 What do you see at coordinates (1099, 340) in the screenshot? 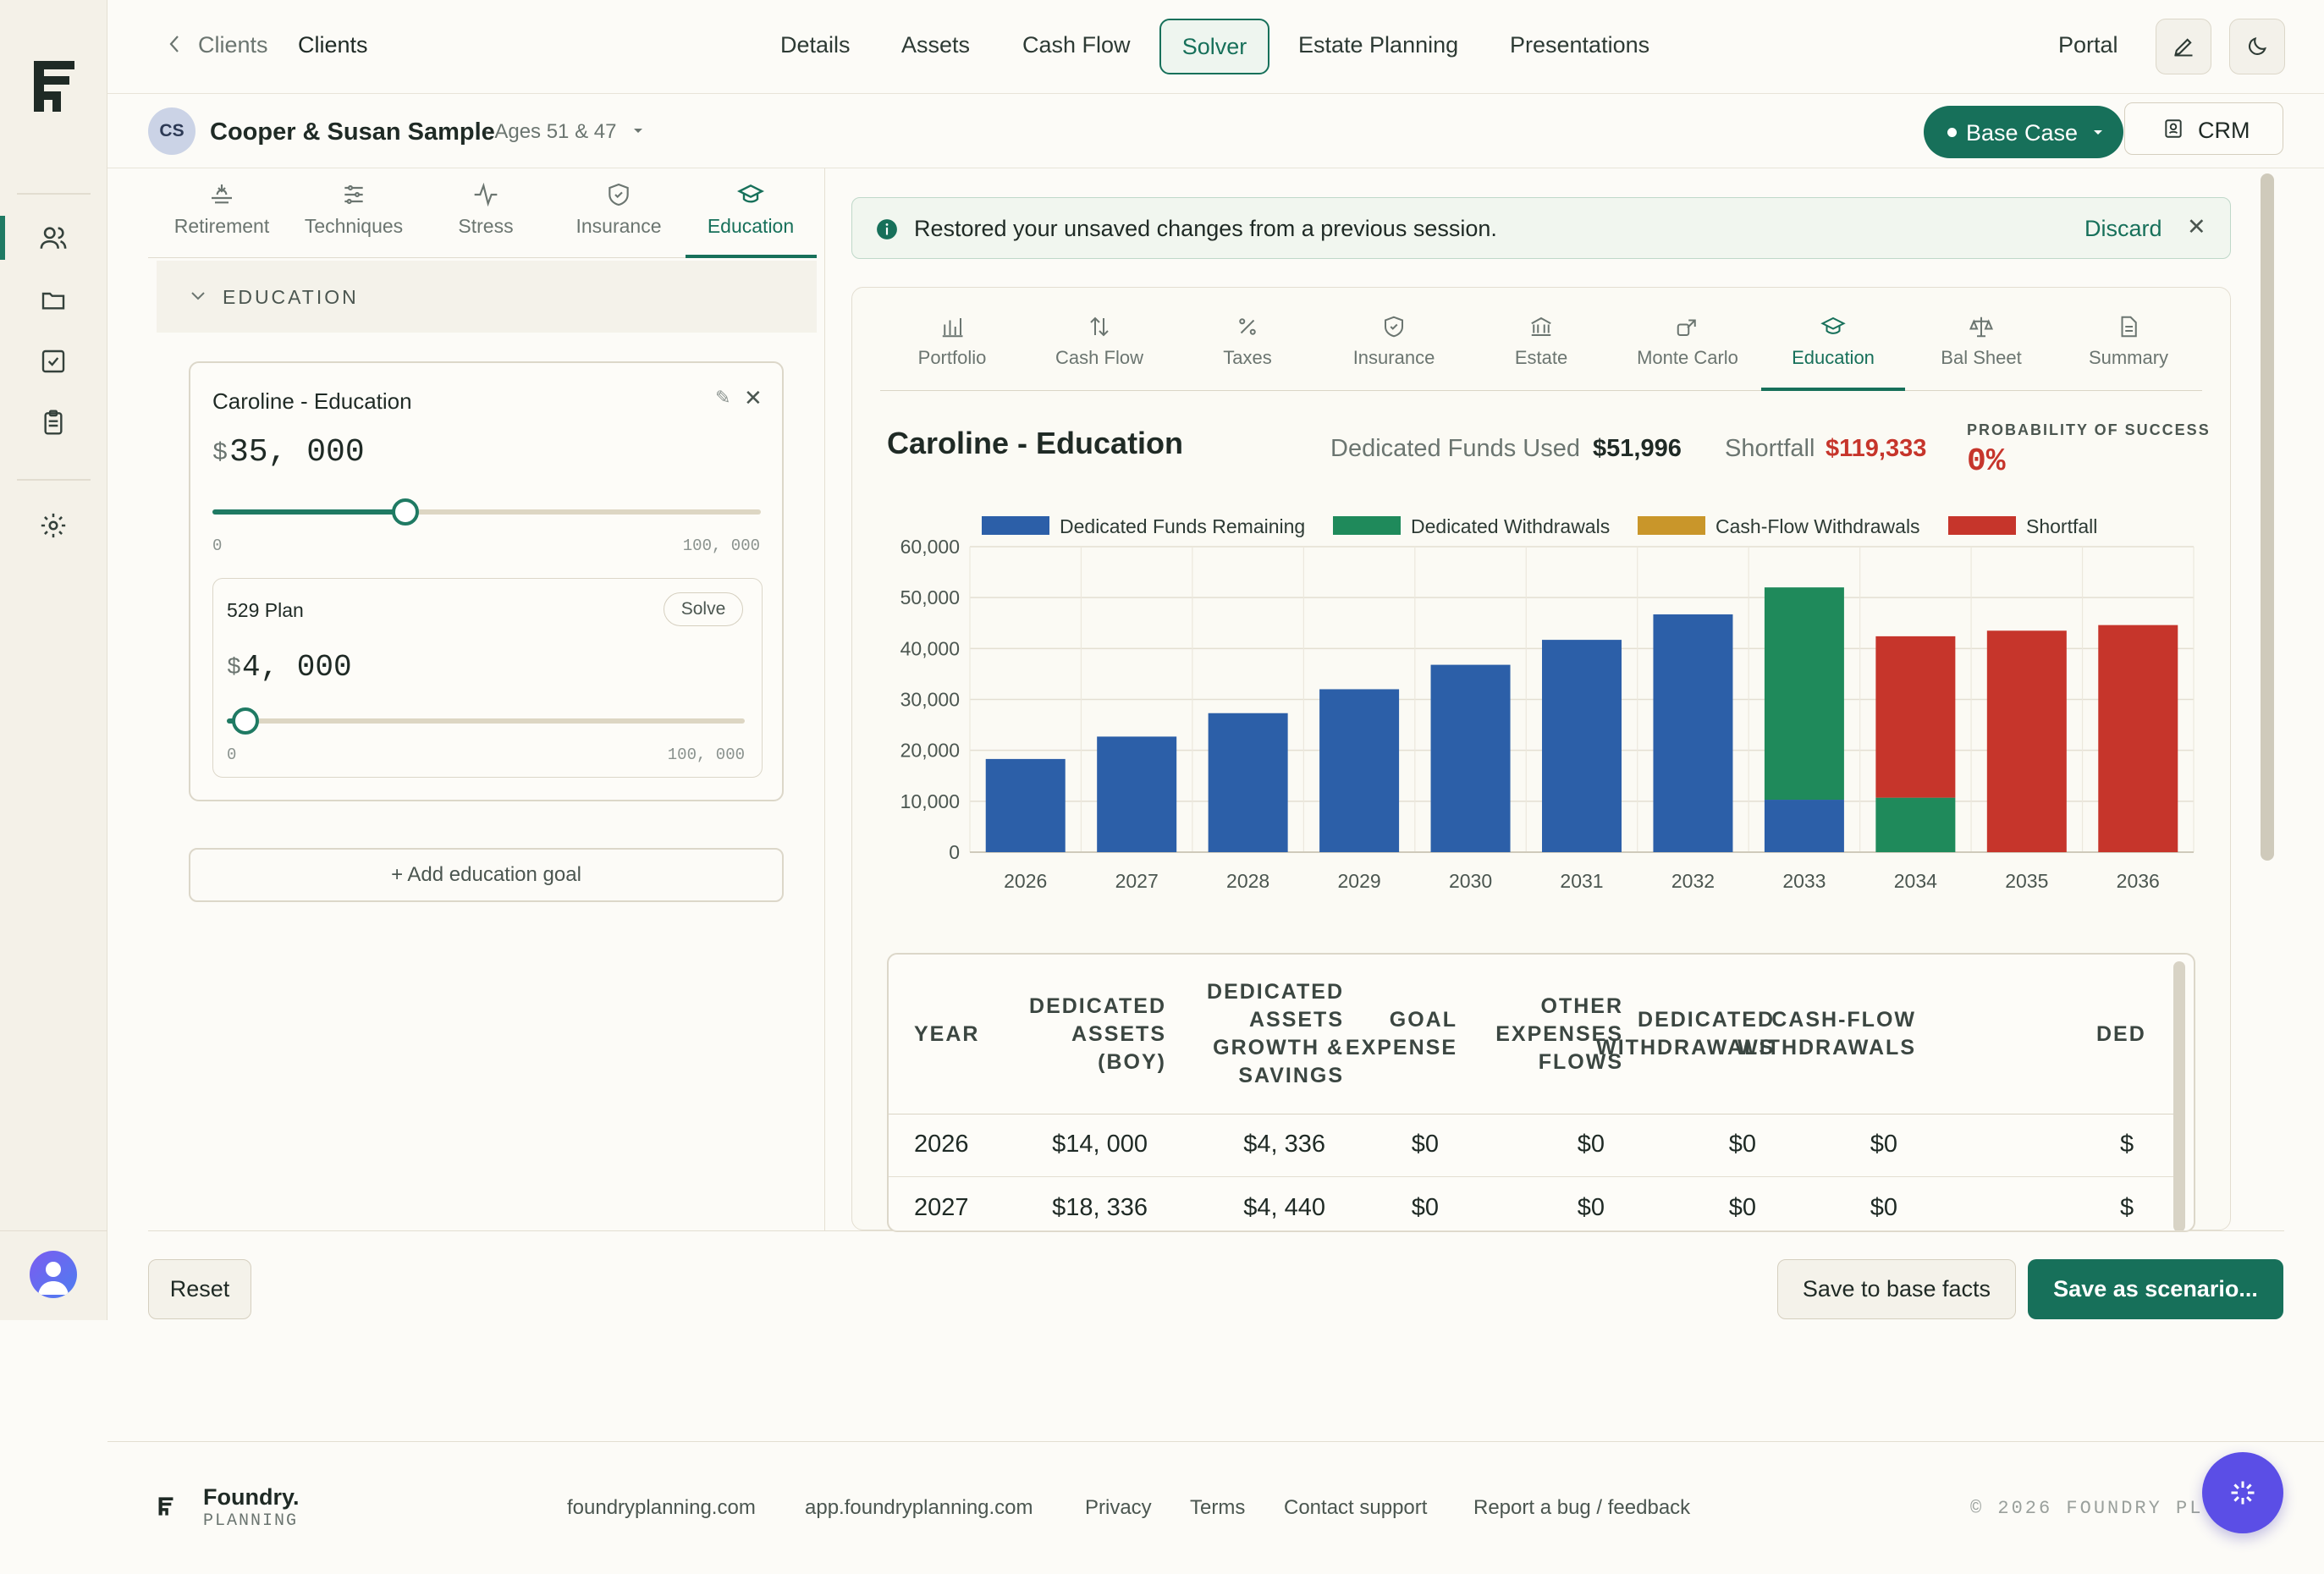
I see `tab-cash-flow: Cash Flow` at bounding box center [1099, 340].